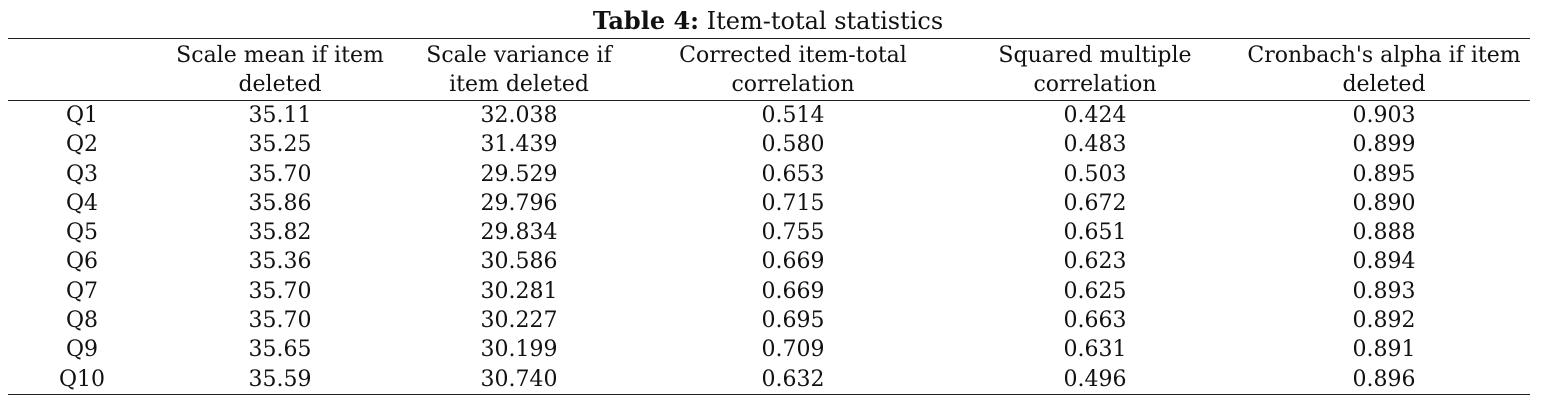 This screenshot has height=406, width=1560. I want to click on squared-multiple-correlation-cell: 0.496, so click(1095, 379).